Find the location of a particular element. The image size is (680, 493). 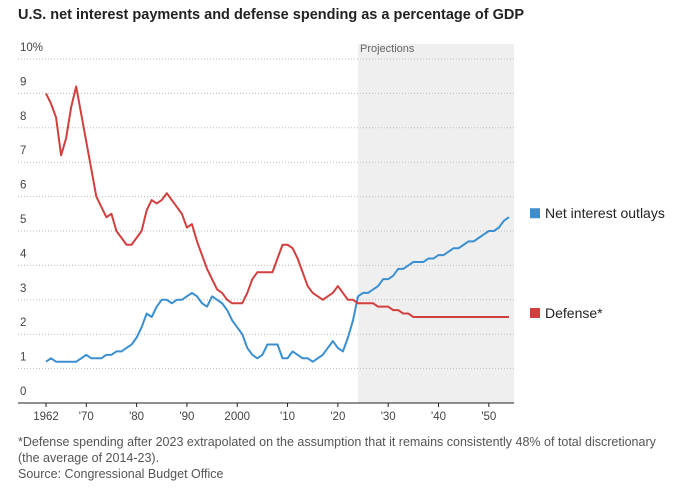

y-tick-label: 9 is located at coordinates (23, 82).